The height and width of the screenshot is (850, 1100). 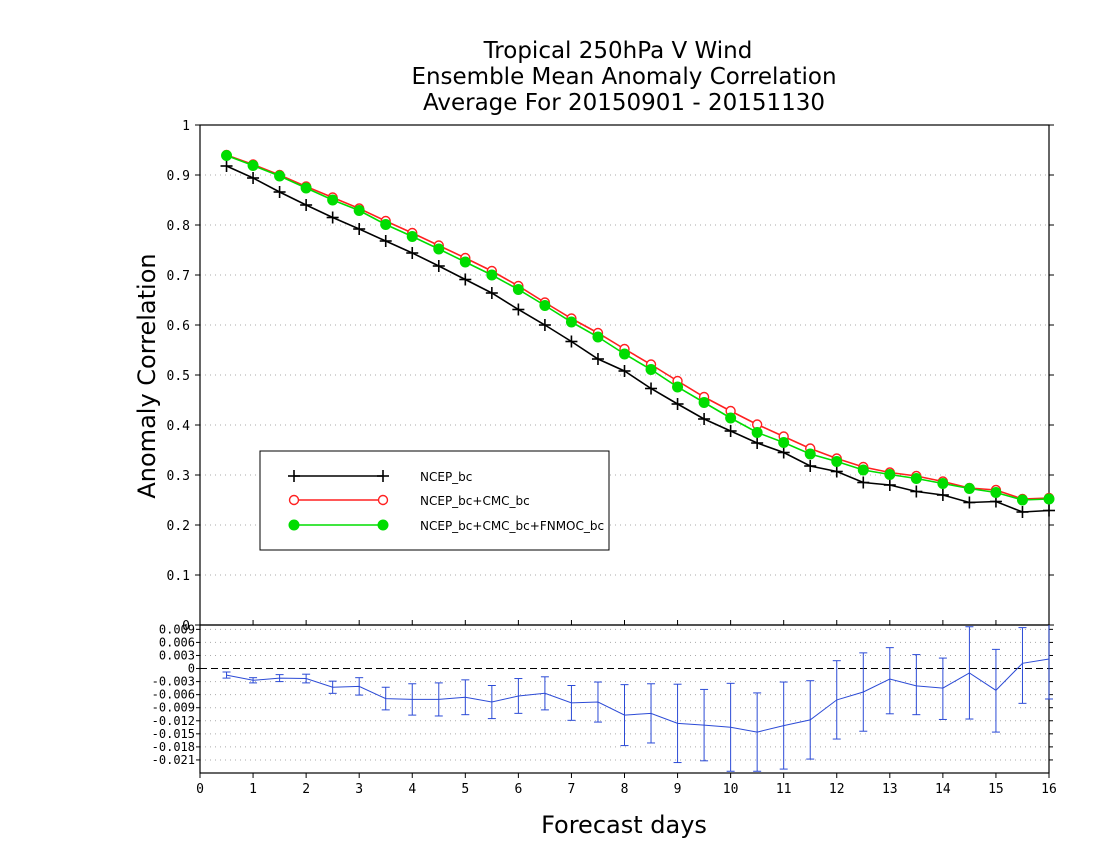 I want to click on bottom-y-tick-label: -0.003, so click(x=173, y=682).